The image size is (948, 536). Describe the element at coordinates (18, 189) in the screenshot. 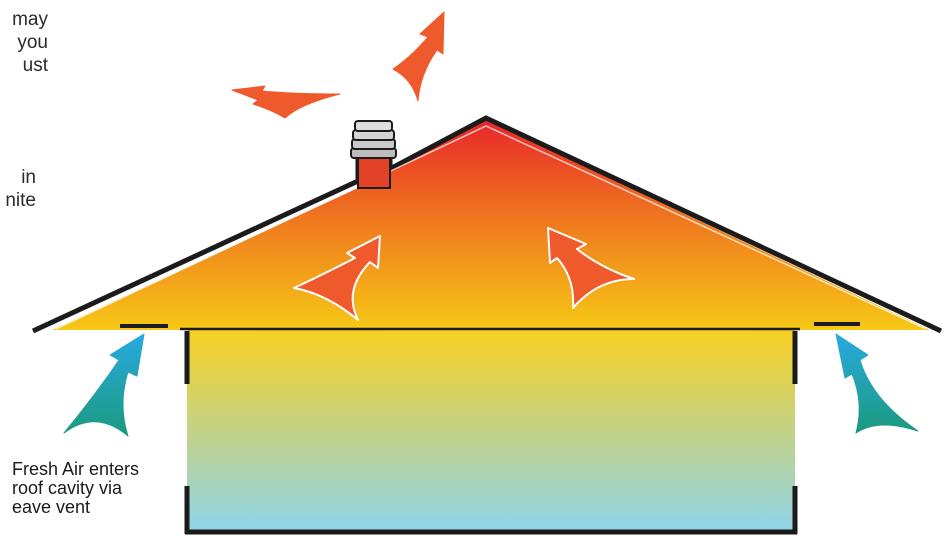

I see `cropped-text-middle: in nite` at that location.